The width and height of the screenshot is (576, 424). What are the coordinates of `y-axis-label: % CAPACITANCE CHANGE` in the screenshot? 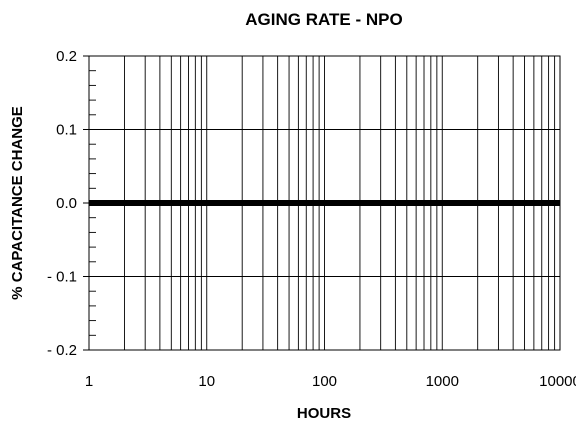 It's located at (17, 203).